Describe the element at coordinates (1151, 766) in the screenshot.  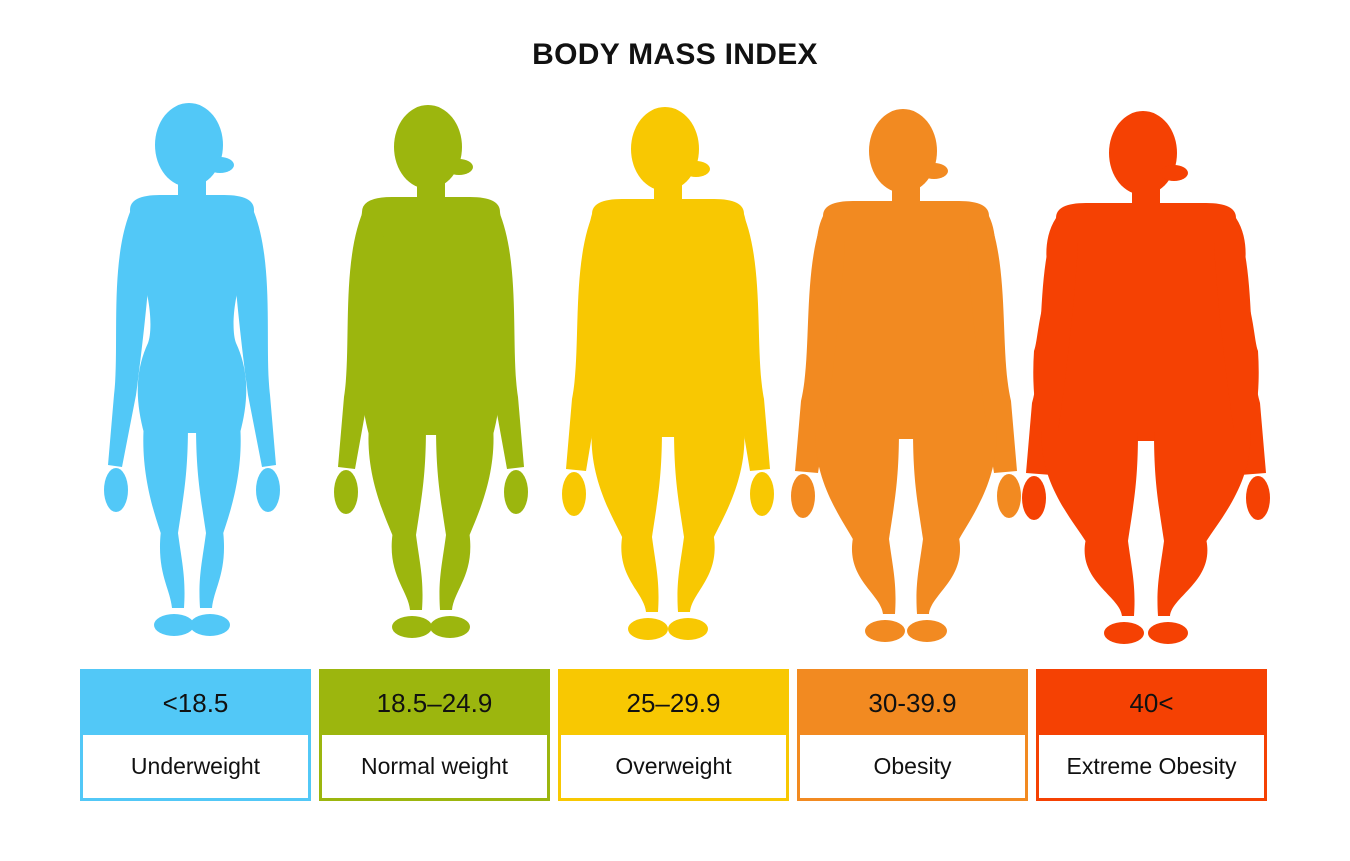
I see `bmi-label: Extreme Obesity` at that location.